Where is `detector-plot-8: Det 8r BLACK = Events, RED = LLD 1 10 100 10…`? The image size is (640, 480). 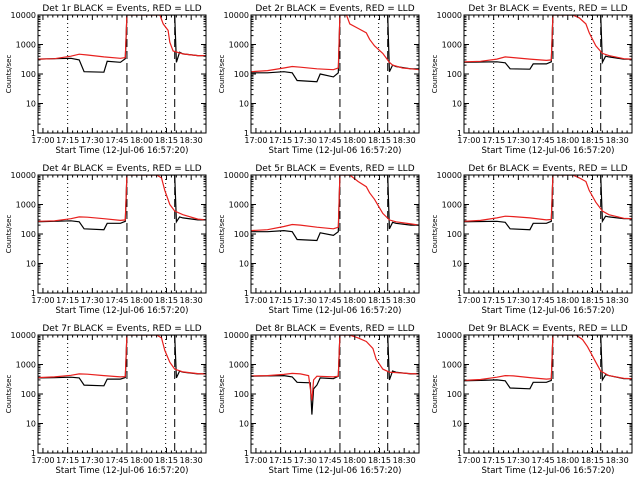 detector-plot-8: Det 8r BLACK = Events, RED = LLD 1 10 100 10… is located at coordinates (319, 400).